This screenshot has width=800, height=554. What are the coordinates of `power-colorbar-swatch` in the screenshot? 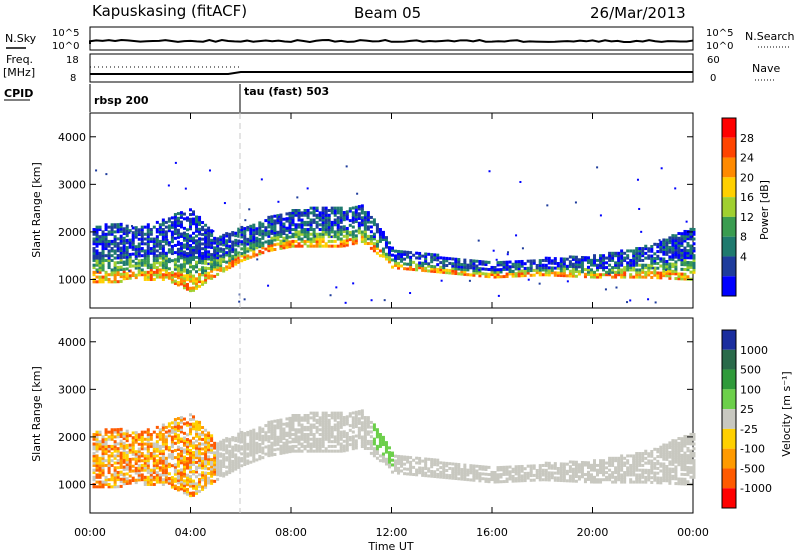 It's located at (729, 226).